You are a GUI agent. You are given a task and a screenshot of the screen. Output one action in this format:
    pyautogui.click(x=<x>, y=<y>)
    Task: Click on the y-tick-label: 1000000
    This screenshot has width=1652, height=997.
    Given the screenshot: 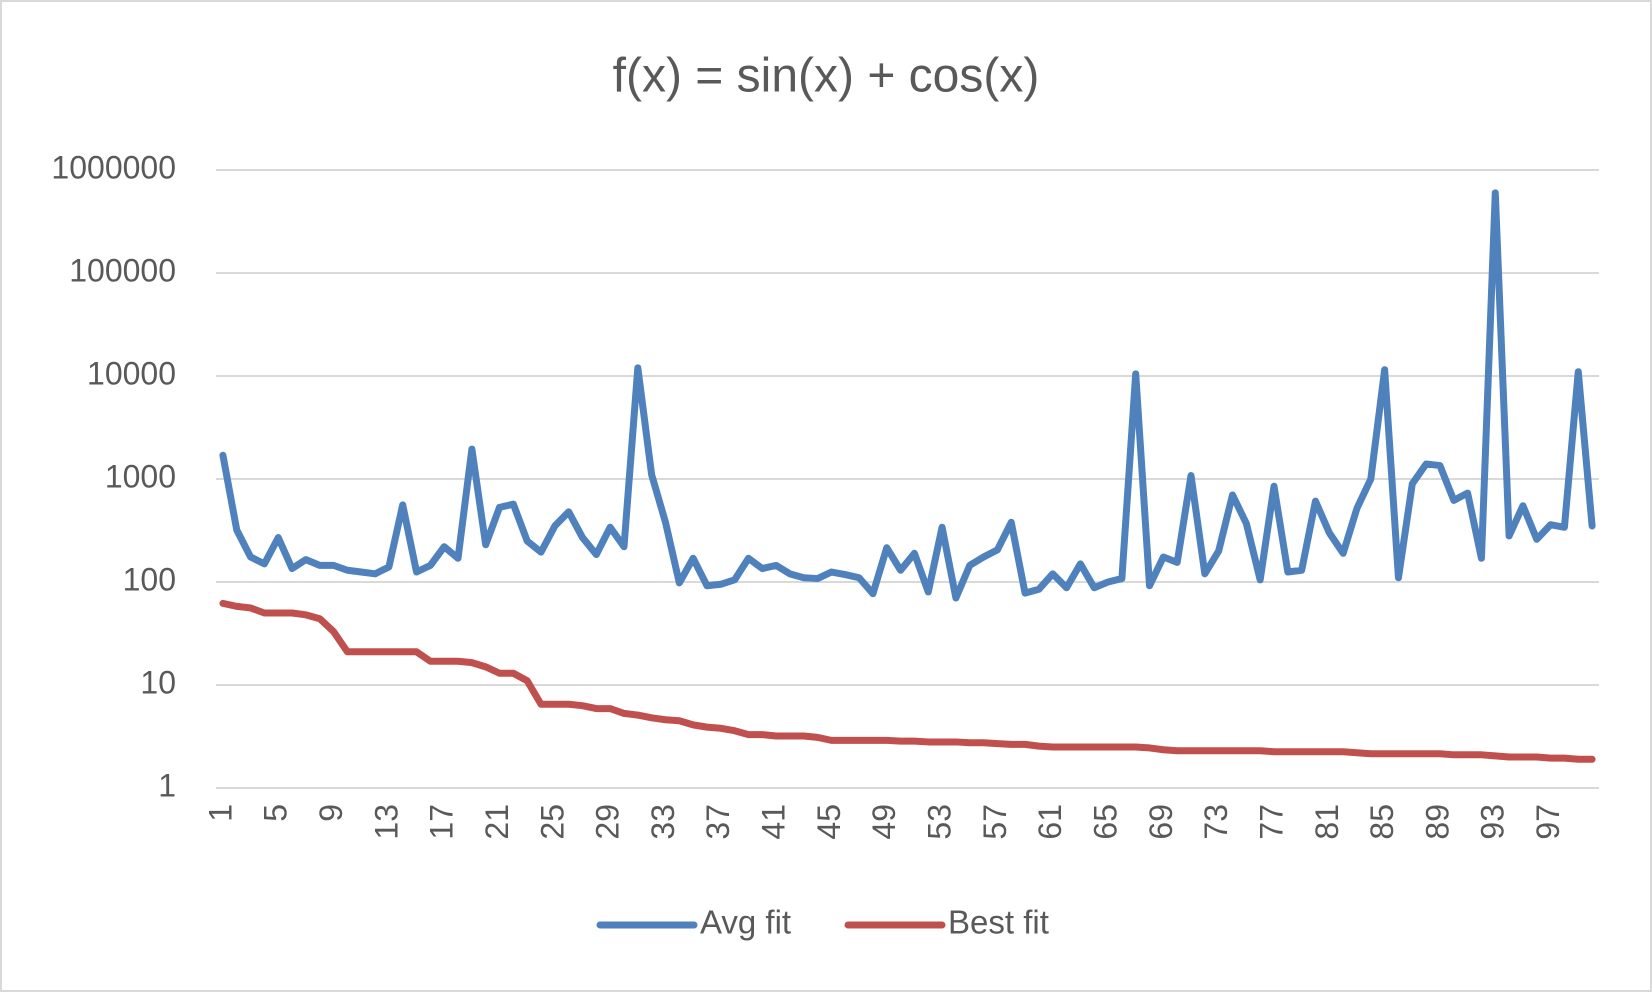 What is the action you would take?
    pyautogui.click(x=113, y=167)
    